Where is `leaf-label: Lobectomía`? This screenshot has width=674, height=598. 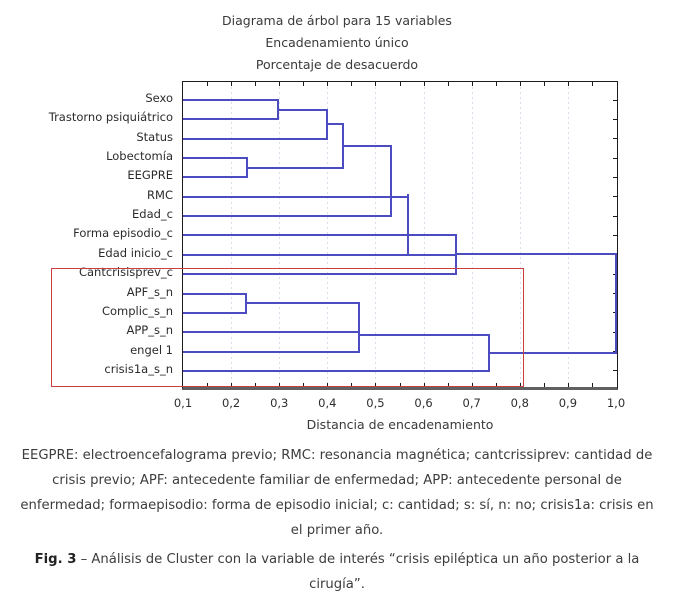 leaf-label: Lobectomía is located at coordinates (139, 156).